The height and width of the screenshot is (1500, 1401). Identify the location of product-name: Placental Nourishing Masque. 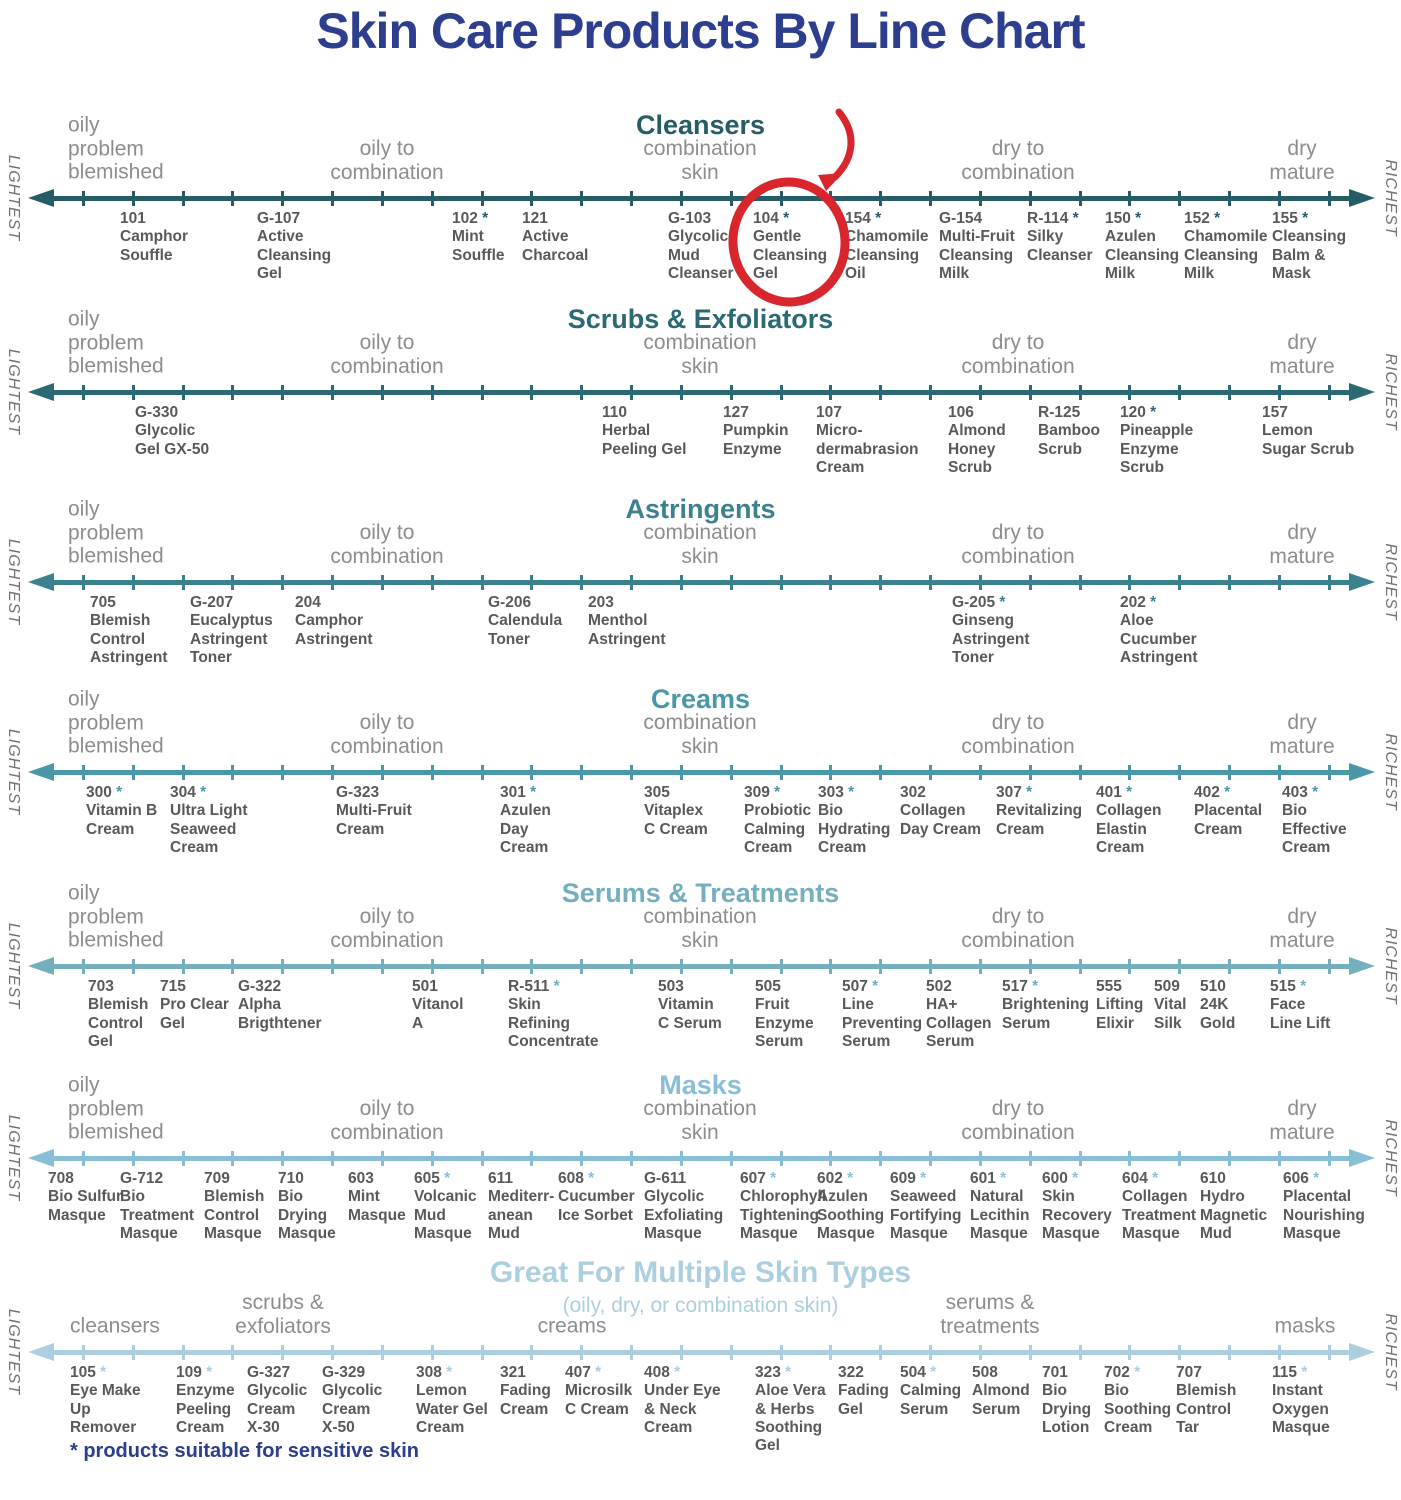
(1324, 1215).